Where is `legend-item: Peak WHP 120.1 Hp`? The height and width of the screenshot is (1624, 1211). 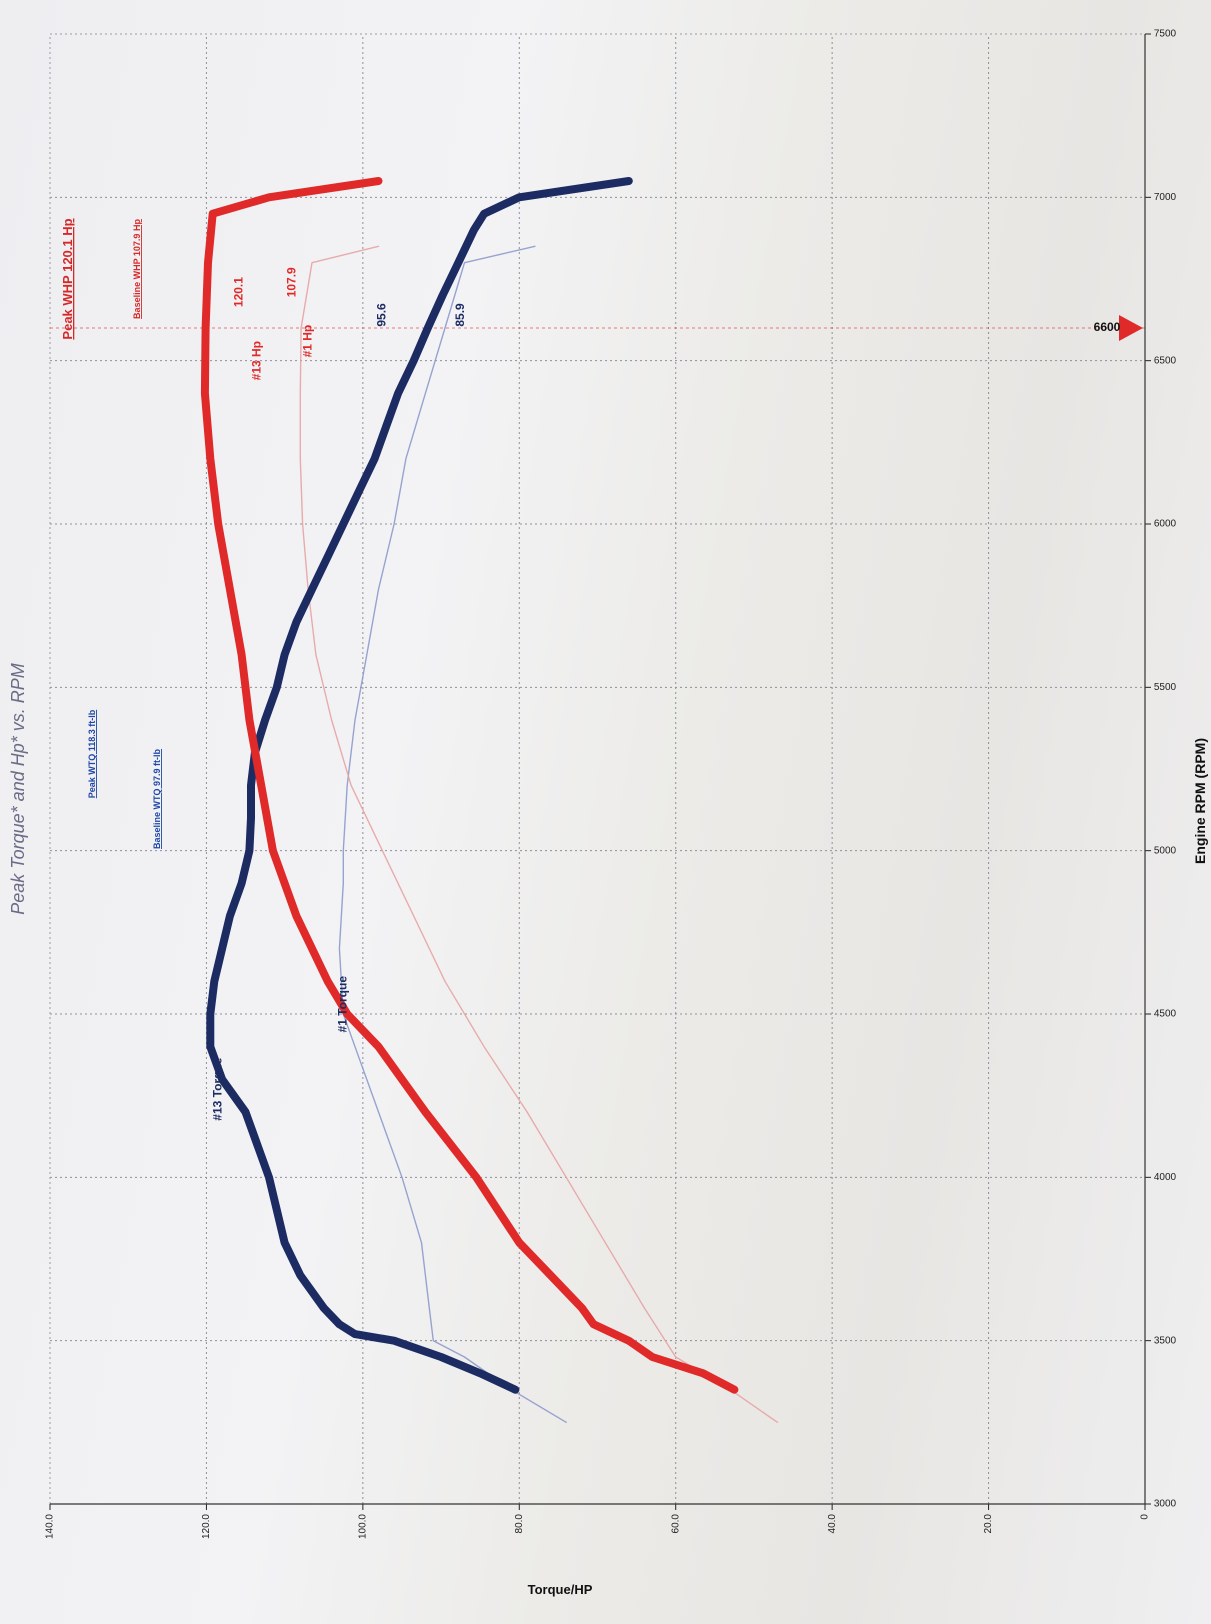
legend-item: Peak WHP 120.1 Hp is located at coordinates (67, 278).